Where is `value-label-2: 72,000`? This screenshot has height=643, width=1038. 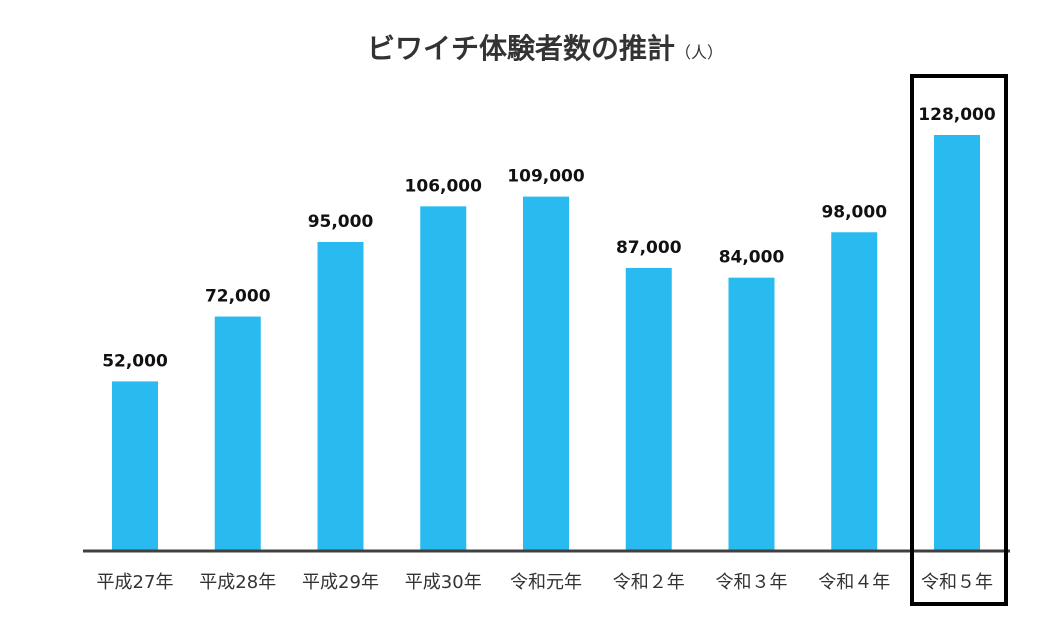 value-label-2: 72,000 is located at coordinates (238, 297).